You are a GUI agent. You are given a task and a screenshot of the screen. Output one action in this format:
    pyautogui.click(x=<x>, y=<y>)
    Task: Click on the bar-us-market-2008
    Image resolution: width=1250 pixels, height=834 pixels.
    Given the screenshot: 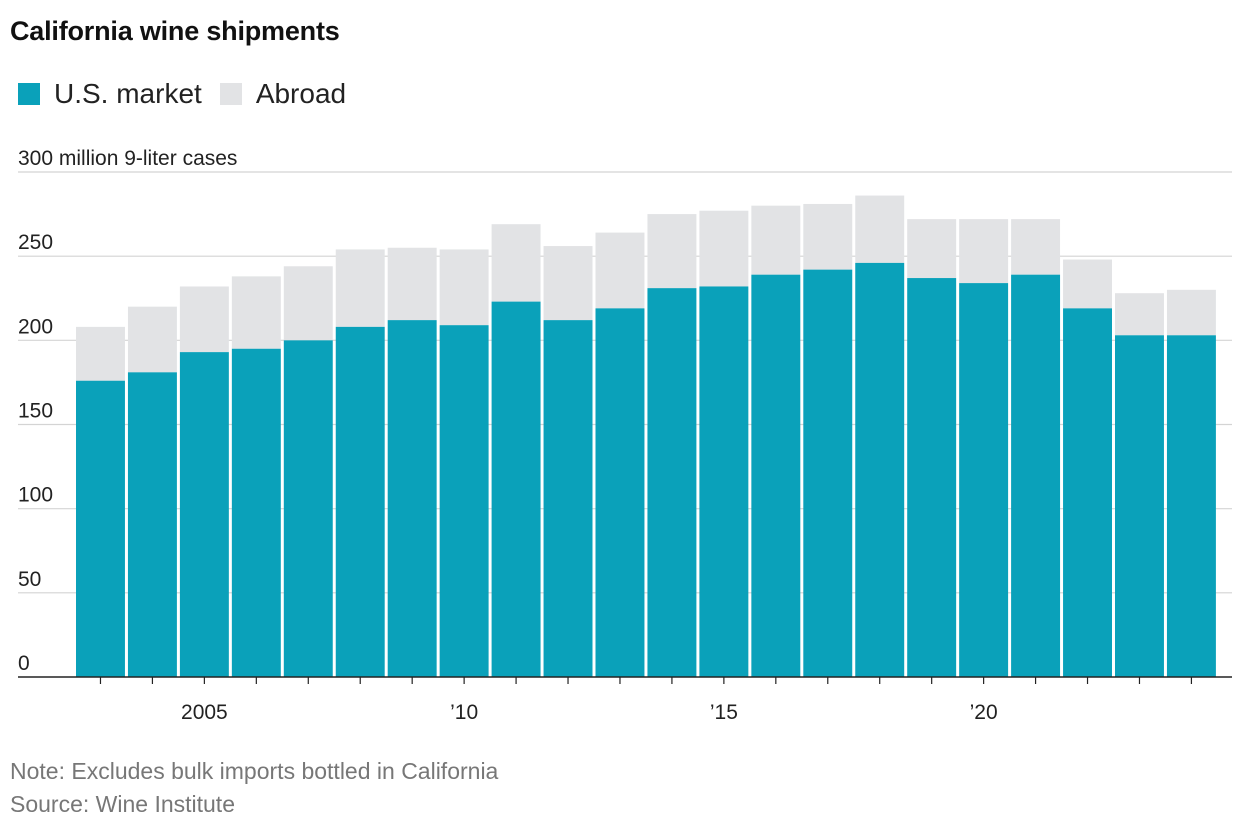 What is the action you would take?
    pyautogui.click(x=360, y=501)
    